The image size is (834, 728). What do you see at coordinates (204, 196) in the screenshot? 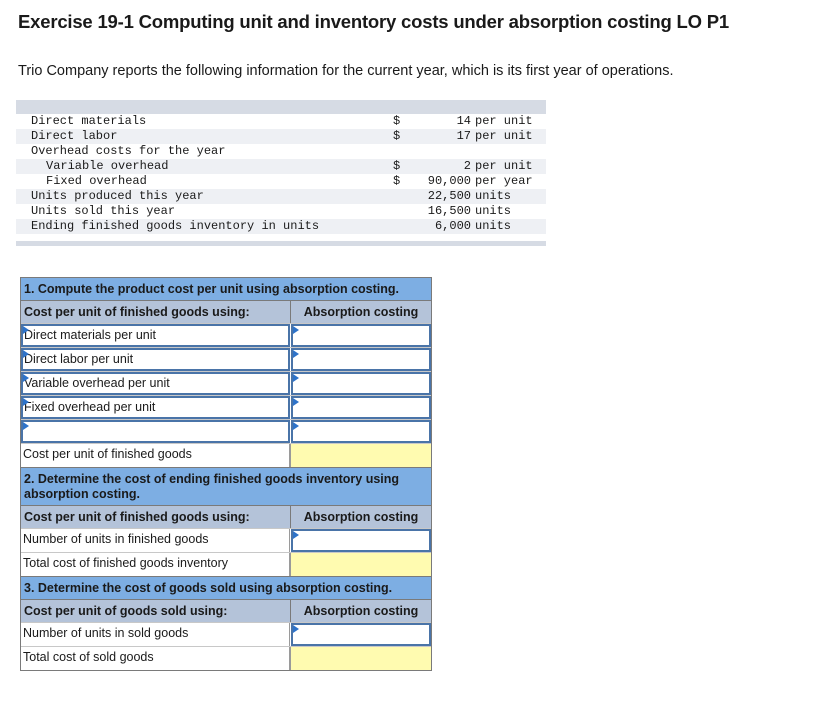
I see `data-label: Units produced this year` at bounding box center [204, 196].